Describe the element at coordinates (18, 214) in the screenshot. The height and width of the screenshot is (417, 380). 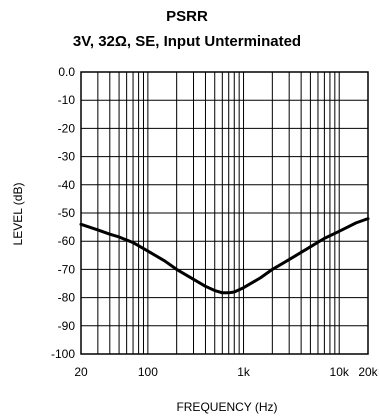
I see `y-axis-label: LEVEL (dB)` at that location.